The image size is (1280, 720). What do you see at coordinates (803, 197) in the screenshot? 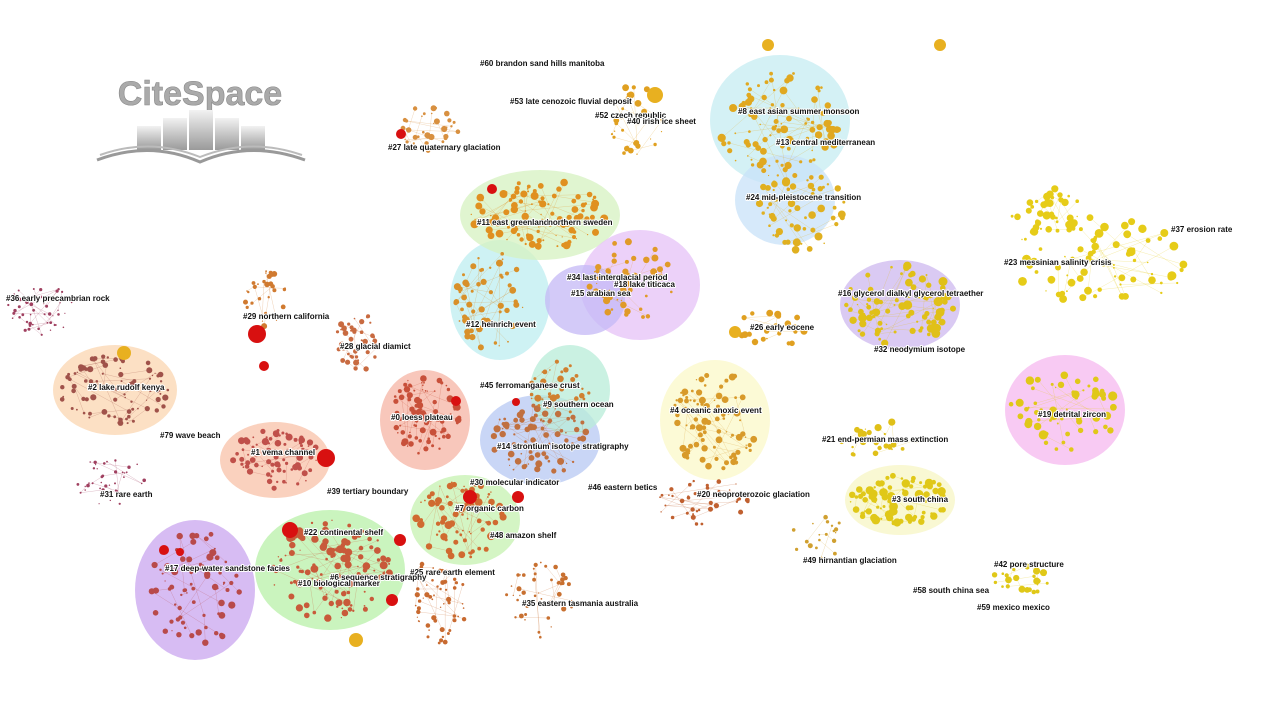
I see `cluster-label: #24 mid-pleistocene transition` at bounding box center [803, 197].